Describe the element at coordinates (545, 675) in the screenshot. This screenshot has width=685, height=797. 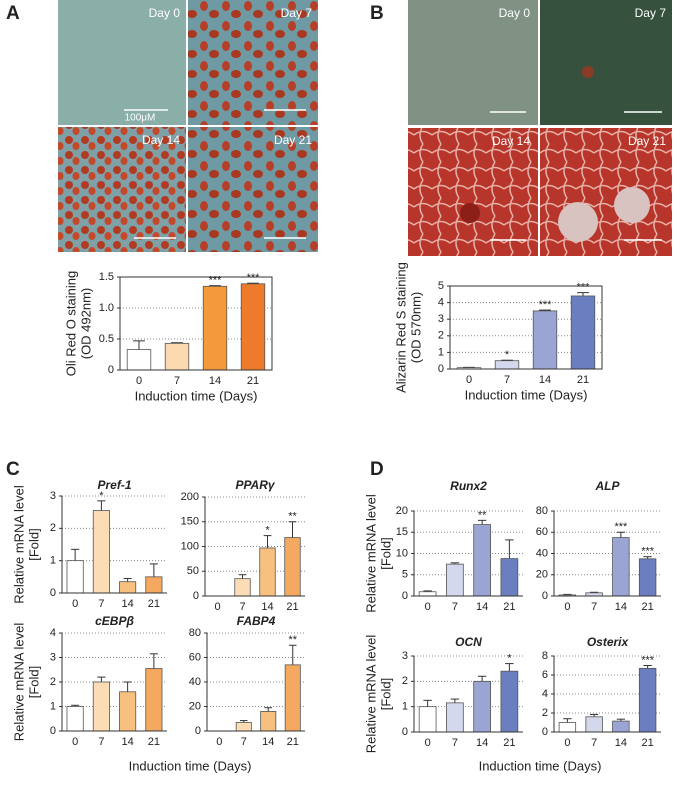
I see `y-tick-label: 6` at that location.